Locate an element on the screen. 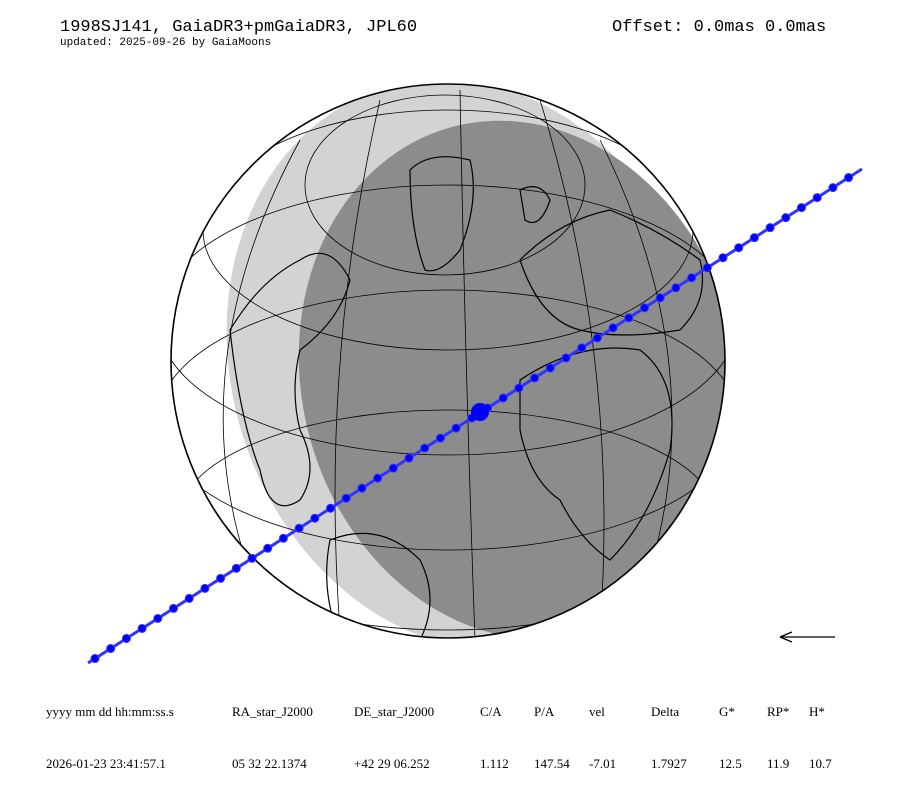 The width and height of the screenshot is (900, 792). table-header: H* is located at coordinates (817, 711).